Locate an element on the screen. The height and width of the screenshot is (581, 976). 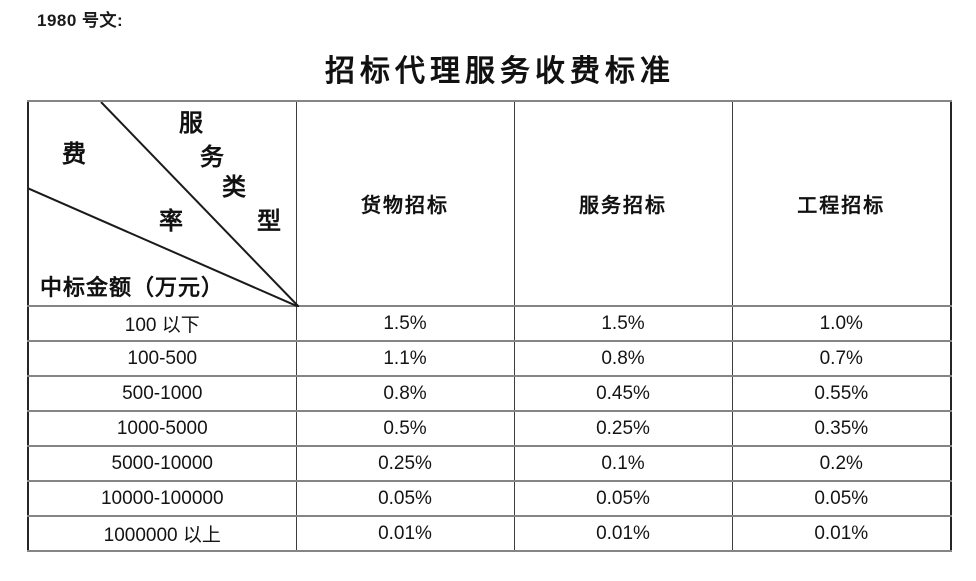
table-row: 5000-10000 0.25% 0.1% 0.2% is located at coordinates (489, 463).